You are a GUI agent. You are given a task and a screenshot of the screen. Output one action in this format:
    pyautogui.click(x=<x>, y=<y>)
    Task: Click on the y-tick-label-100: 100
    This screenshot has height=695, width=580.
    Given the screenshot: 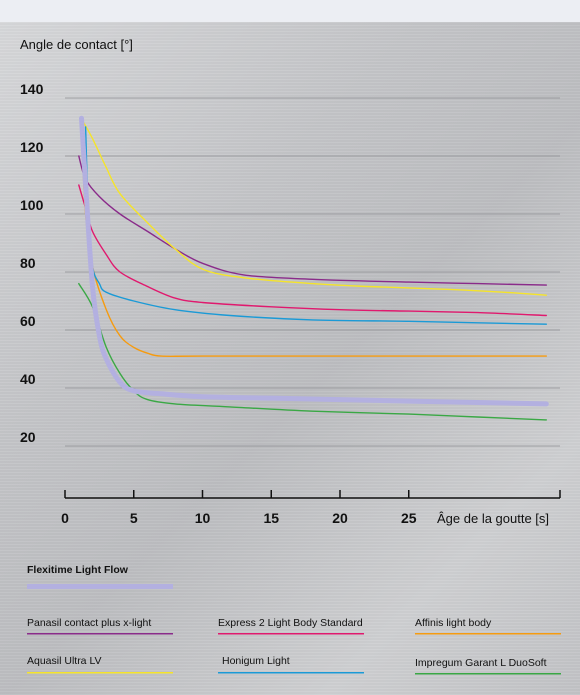 What is the action you would take?
    pyautogui.click(x=32, y=205)
    